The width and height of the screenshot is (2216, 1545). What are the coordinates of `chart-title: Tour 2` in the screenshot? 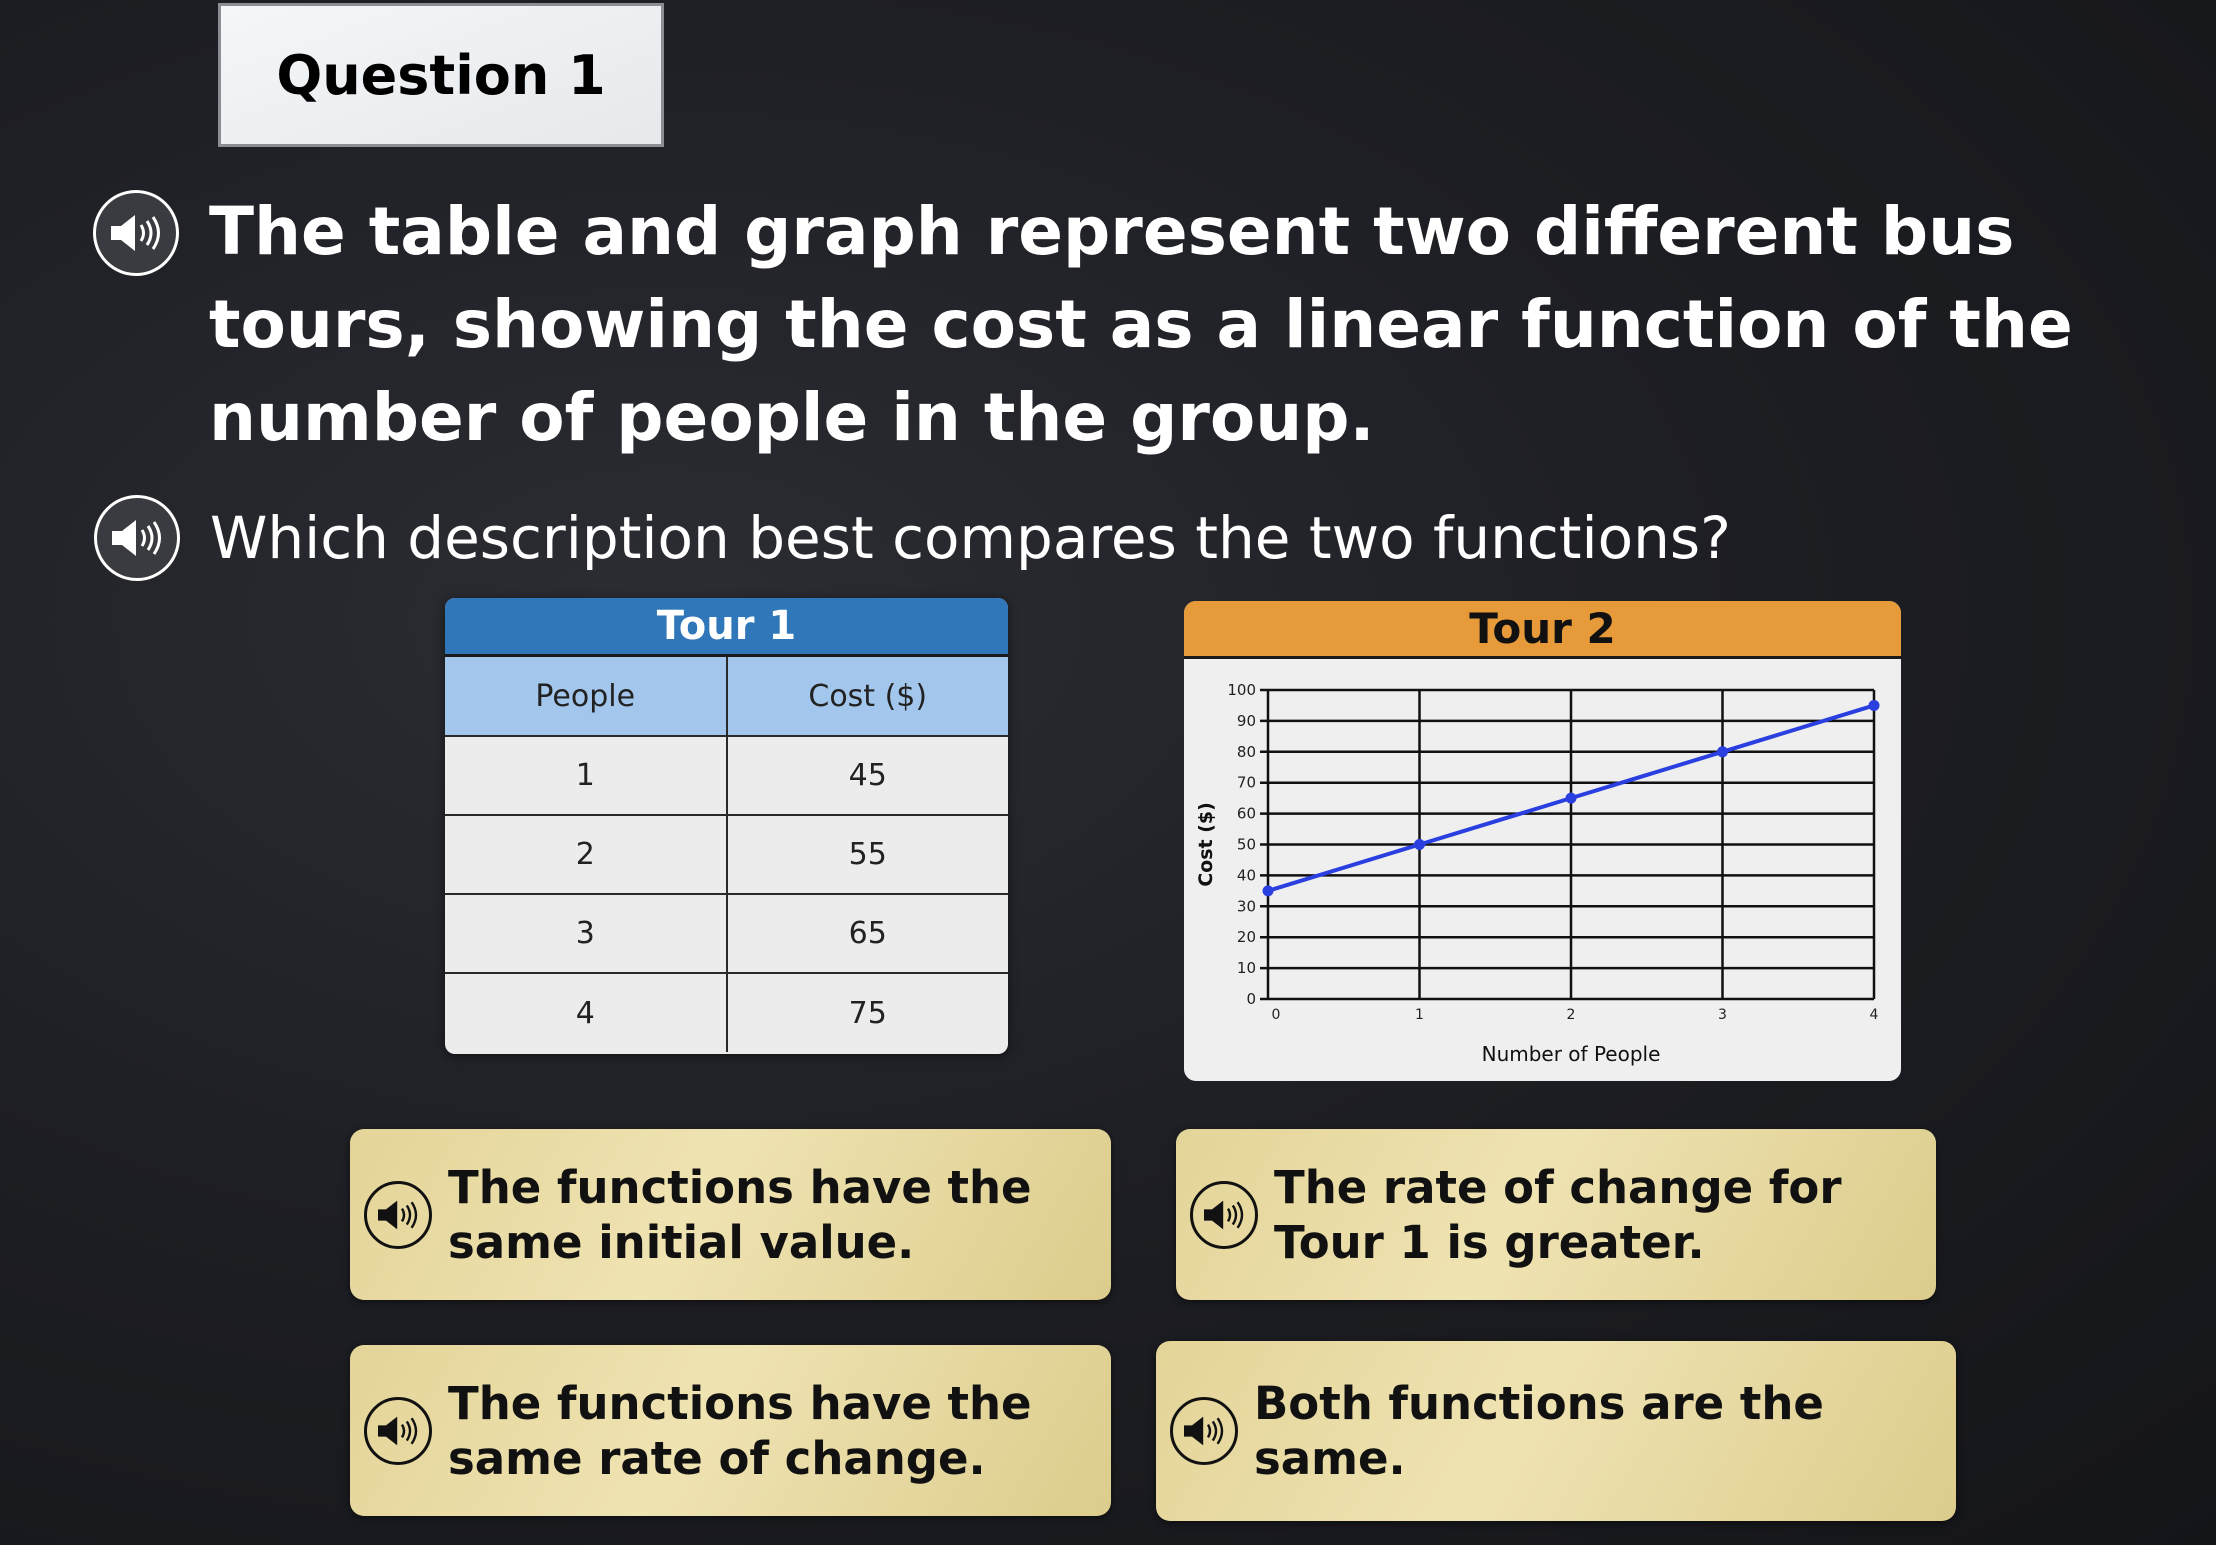 It's located at (1542, 630).